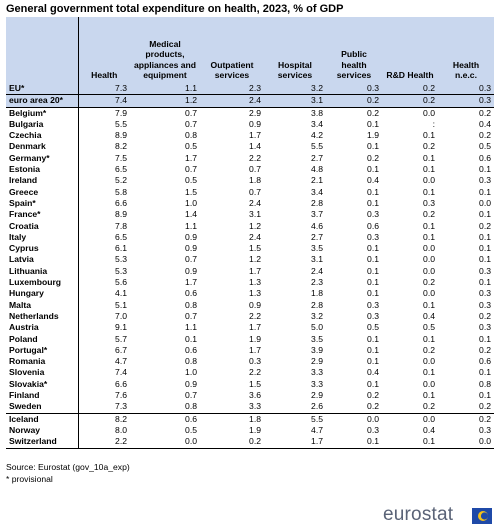  Describe the element at coordinates (121, 214) in the screenshot. I see `value-cell: 8.9` at that location.